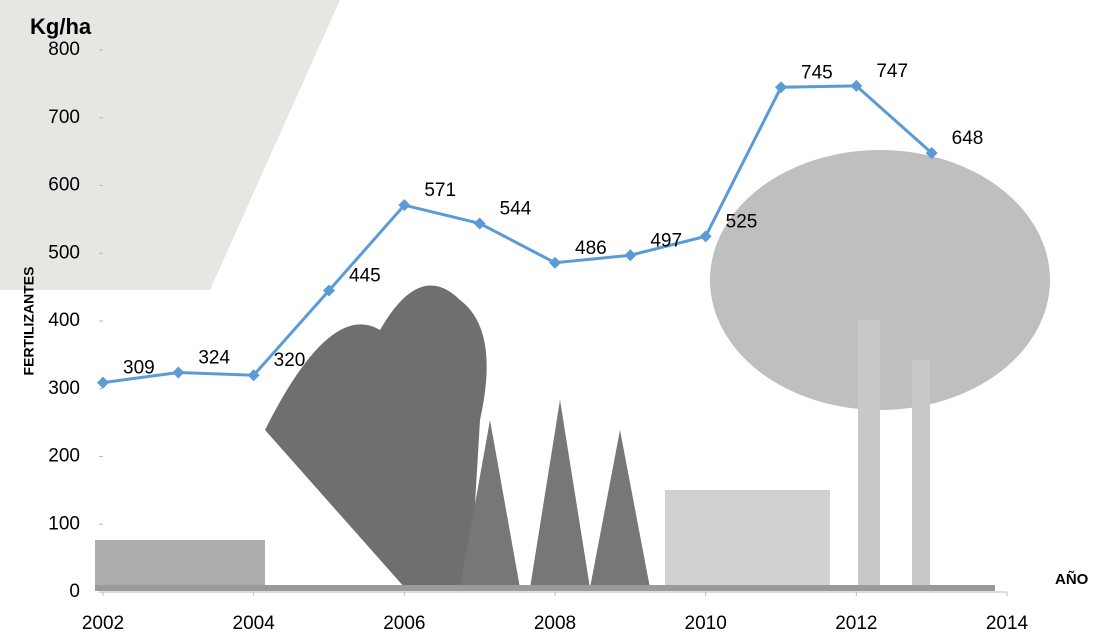  What do you see at coordinates (64, 456) in the screenshot?
I see `y-tick-label: 200` at bounding box center [64, 456].